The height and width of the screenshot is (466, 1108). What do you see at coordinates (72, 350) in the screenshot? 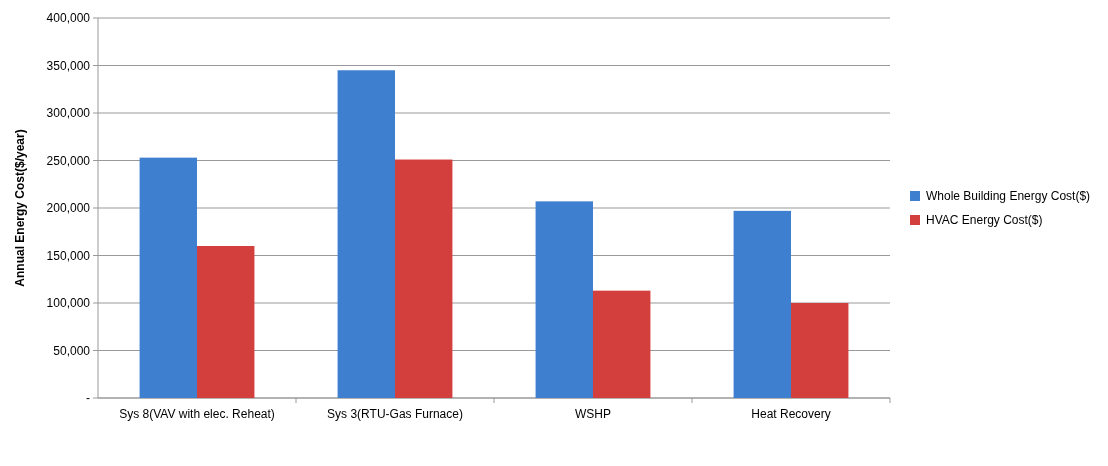
I see `y-tick-label: 50,000` at bounding box center [72, 350].